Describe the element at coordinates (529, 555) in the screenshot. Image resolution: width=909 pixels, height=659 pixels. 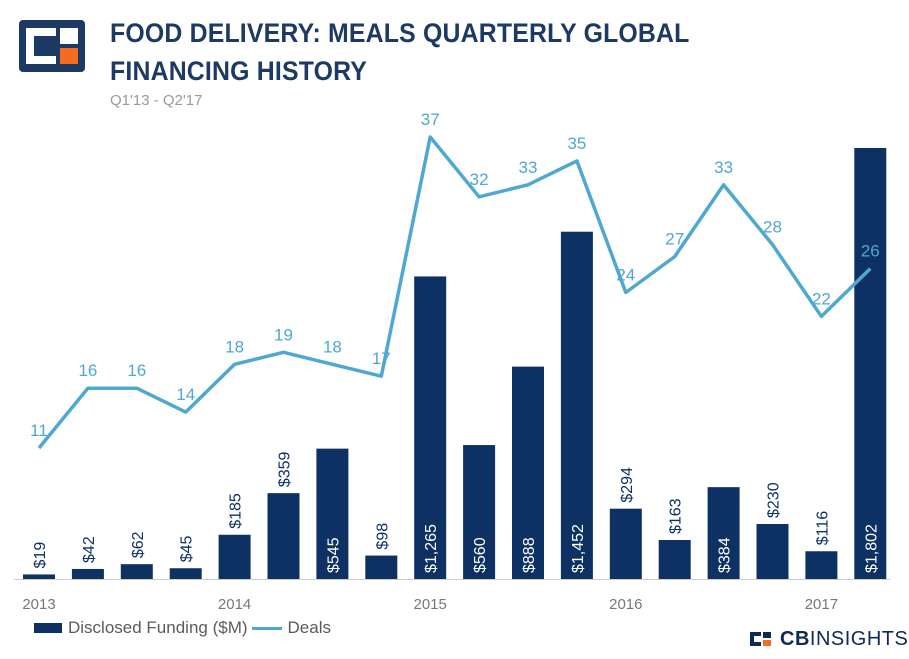
I see `funding-bar-label: $888` at that location.